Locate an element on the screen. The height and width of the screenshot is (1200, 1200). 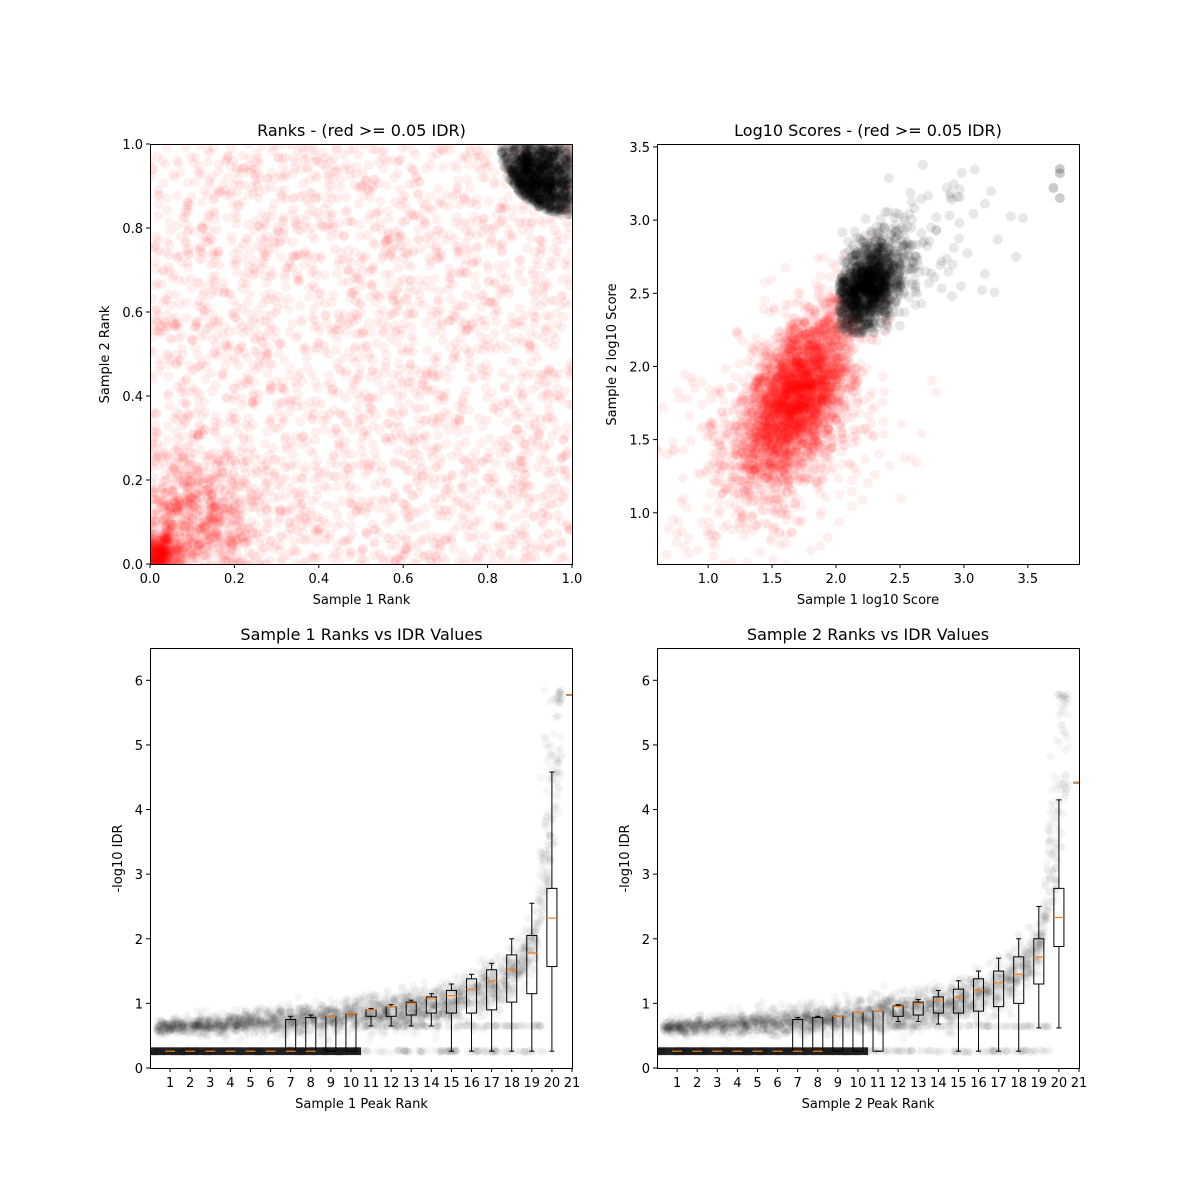
data-points is located at coordinates (361, 354).